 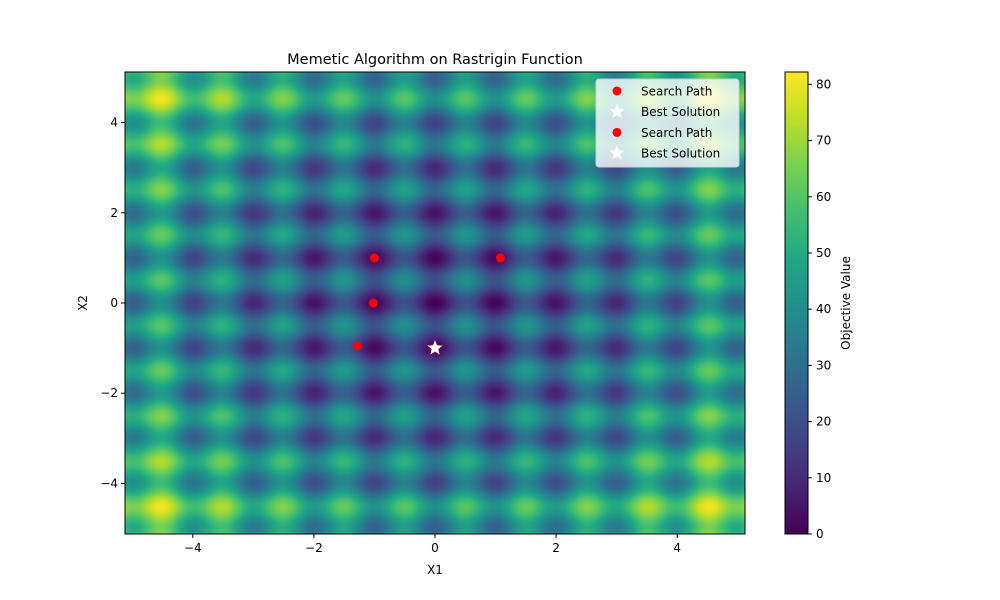 What do you see at coordinates (114, 123) in the screenshot?
I see `y-tick-label: 4` at bounding box center [114, 123].